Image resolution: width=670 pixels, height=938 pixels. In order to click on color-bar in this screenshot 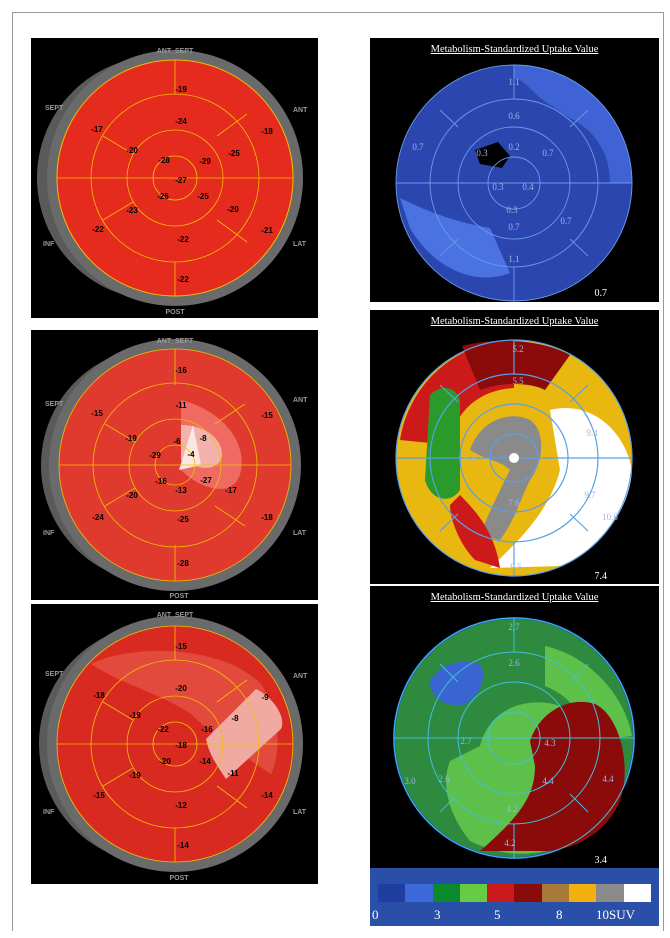, I will do `click(514, 893)`.